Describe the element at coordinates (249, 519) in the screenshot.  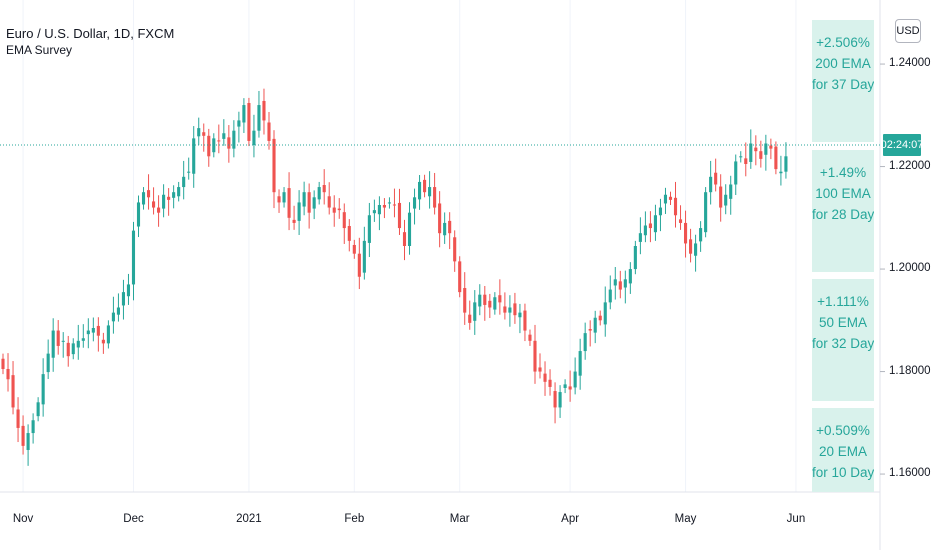
I see `time-tick-label: 2021` at that location.